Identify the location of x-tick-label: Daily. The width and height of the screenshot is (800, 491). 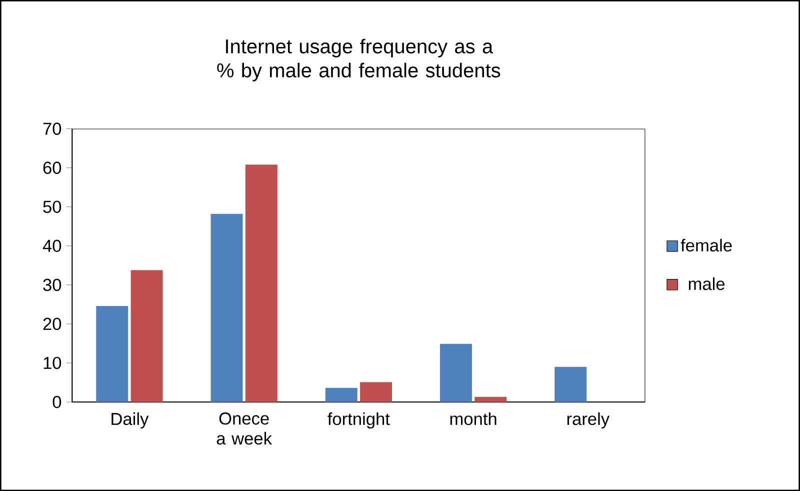
(130, 420).